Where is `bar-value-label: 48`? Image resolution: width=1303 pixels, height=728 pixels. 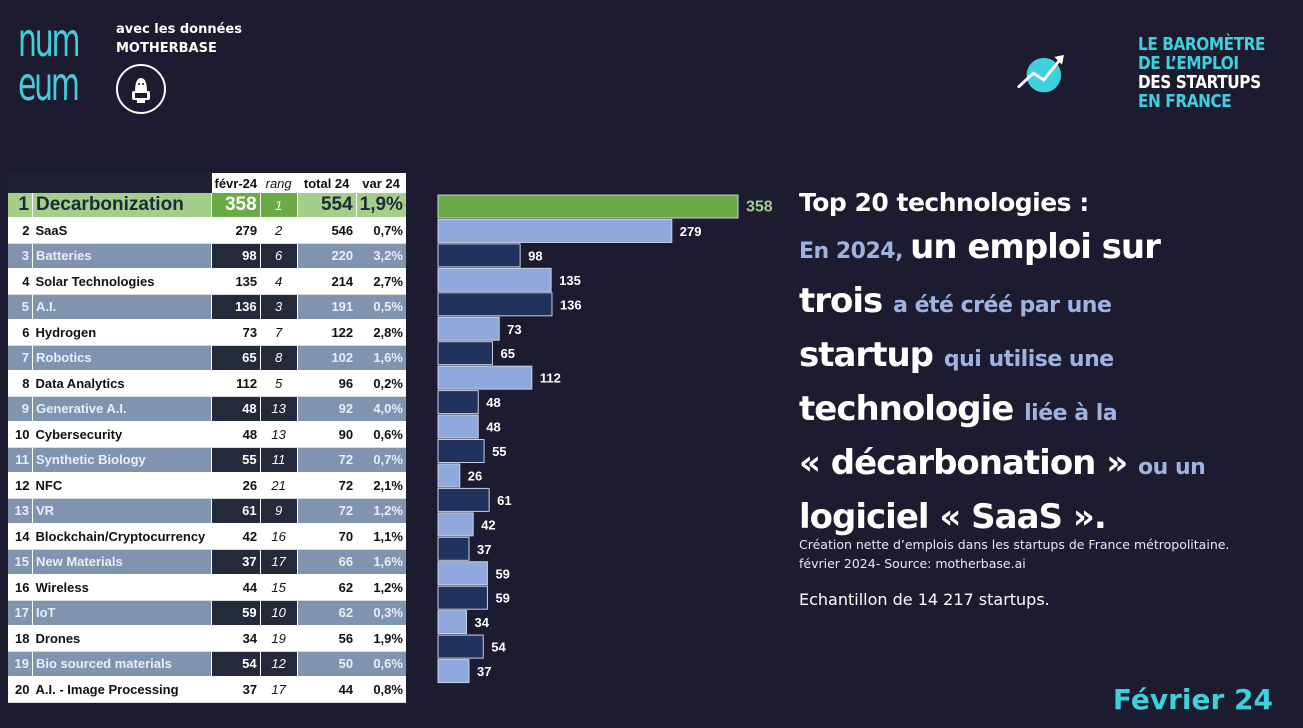 bar-value-label: 48 is located at coordinates (493, 402).